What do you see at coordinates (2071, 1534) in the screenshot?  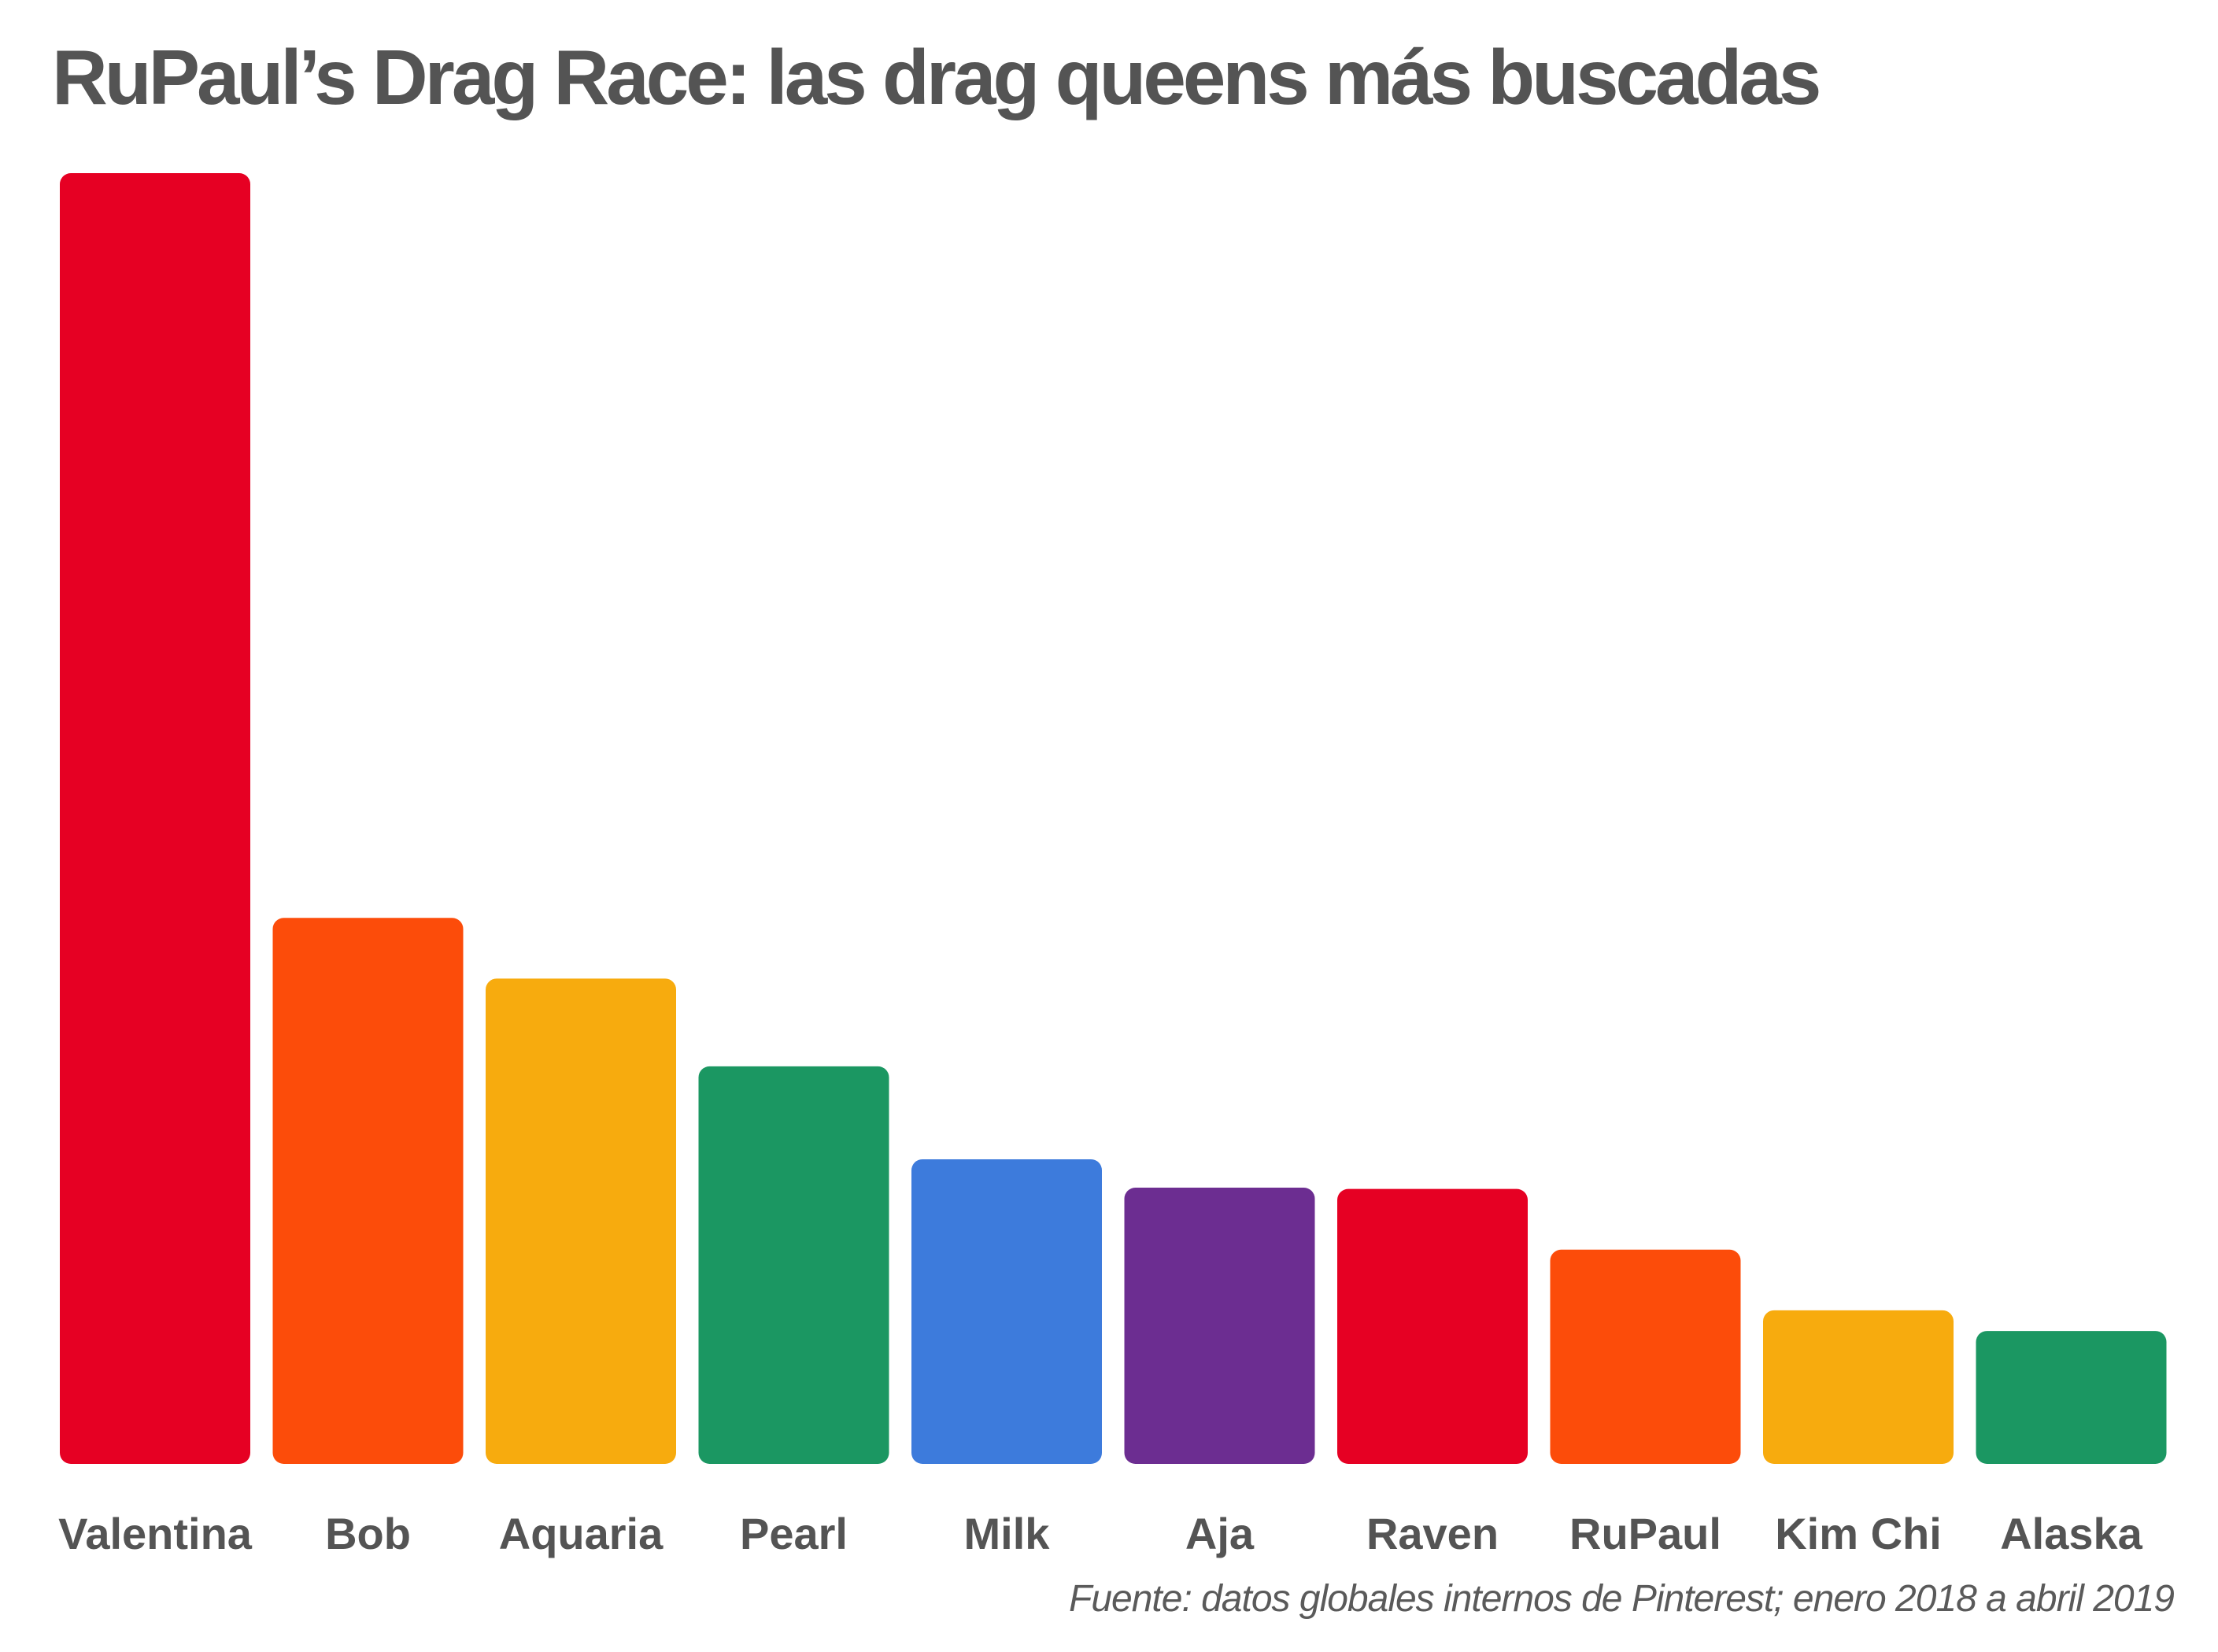 I see `category-label: Alaska` at bounding box center [2071, 1534].